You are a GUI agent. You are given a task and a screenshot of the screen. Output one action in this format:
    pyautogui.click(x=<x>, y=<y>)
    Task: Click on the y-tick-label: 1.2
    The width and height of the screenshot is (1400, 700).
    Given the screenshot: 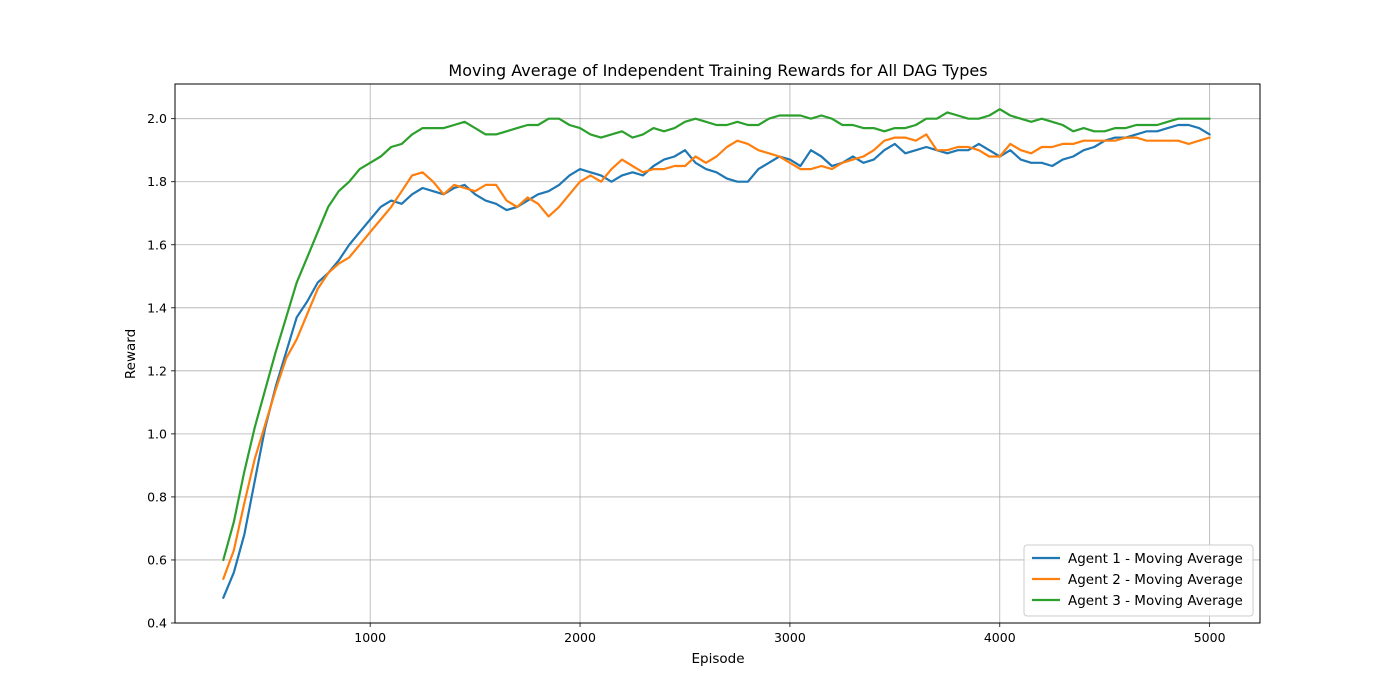 What is the action you would take?
    pyautogui.click(x=157, y=370)
    